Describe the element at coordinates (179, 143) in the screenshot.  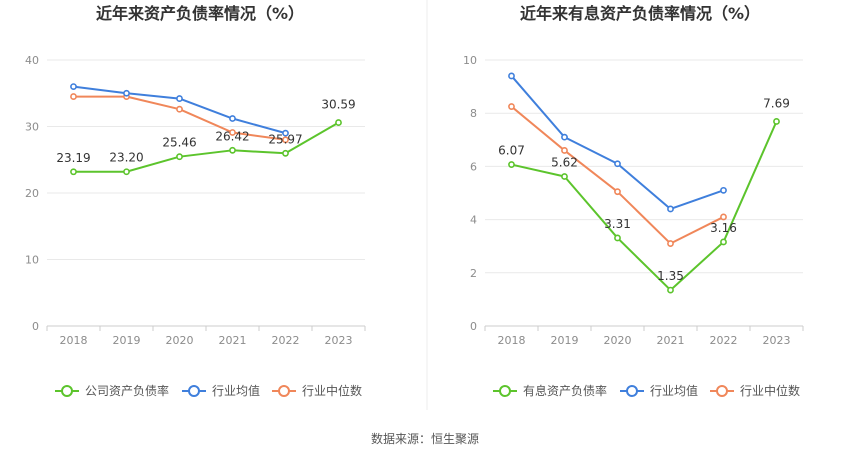
I see `data-label: 25.46` at that location.